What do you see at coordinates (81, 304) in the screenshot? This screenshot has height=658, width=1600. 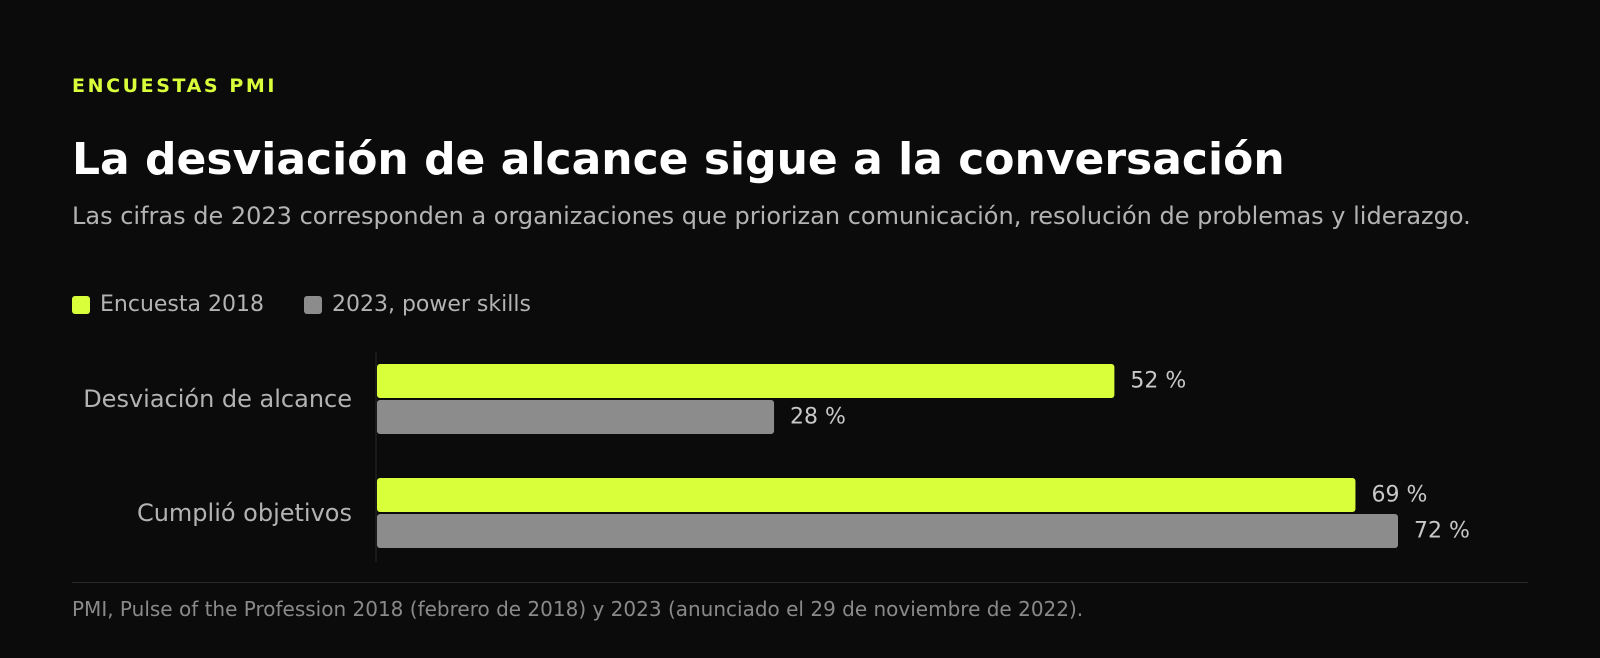 I see `legend-swatch-2018` at bounding box center [81, 304].